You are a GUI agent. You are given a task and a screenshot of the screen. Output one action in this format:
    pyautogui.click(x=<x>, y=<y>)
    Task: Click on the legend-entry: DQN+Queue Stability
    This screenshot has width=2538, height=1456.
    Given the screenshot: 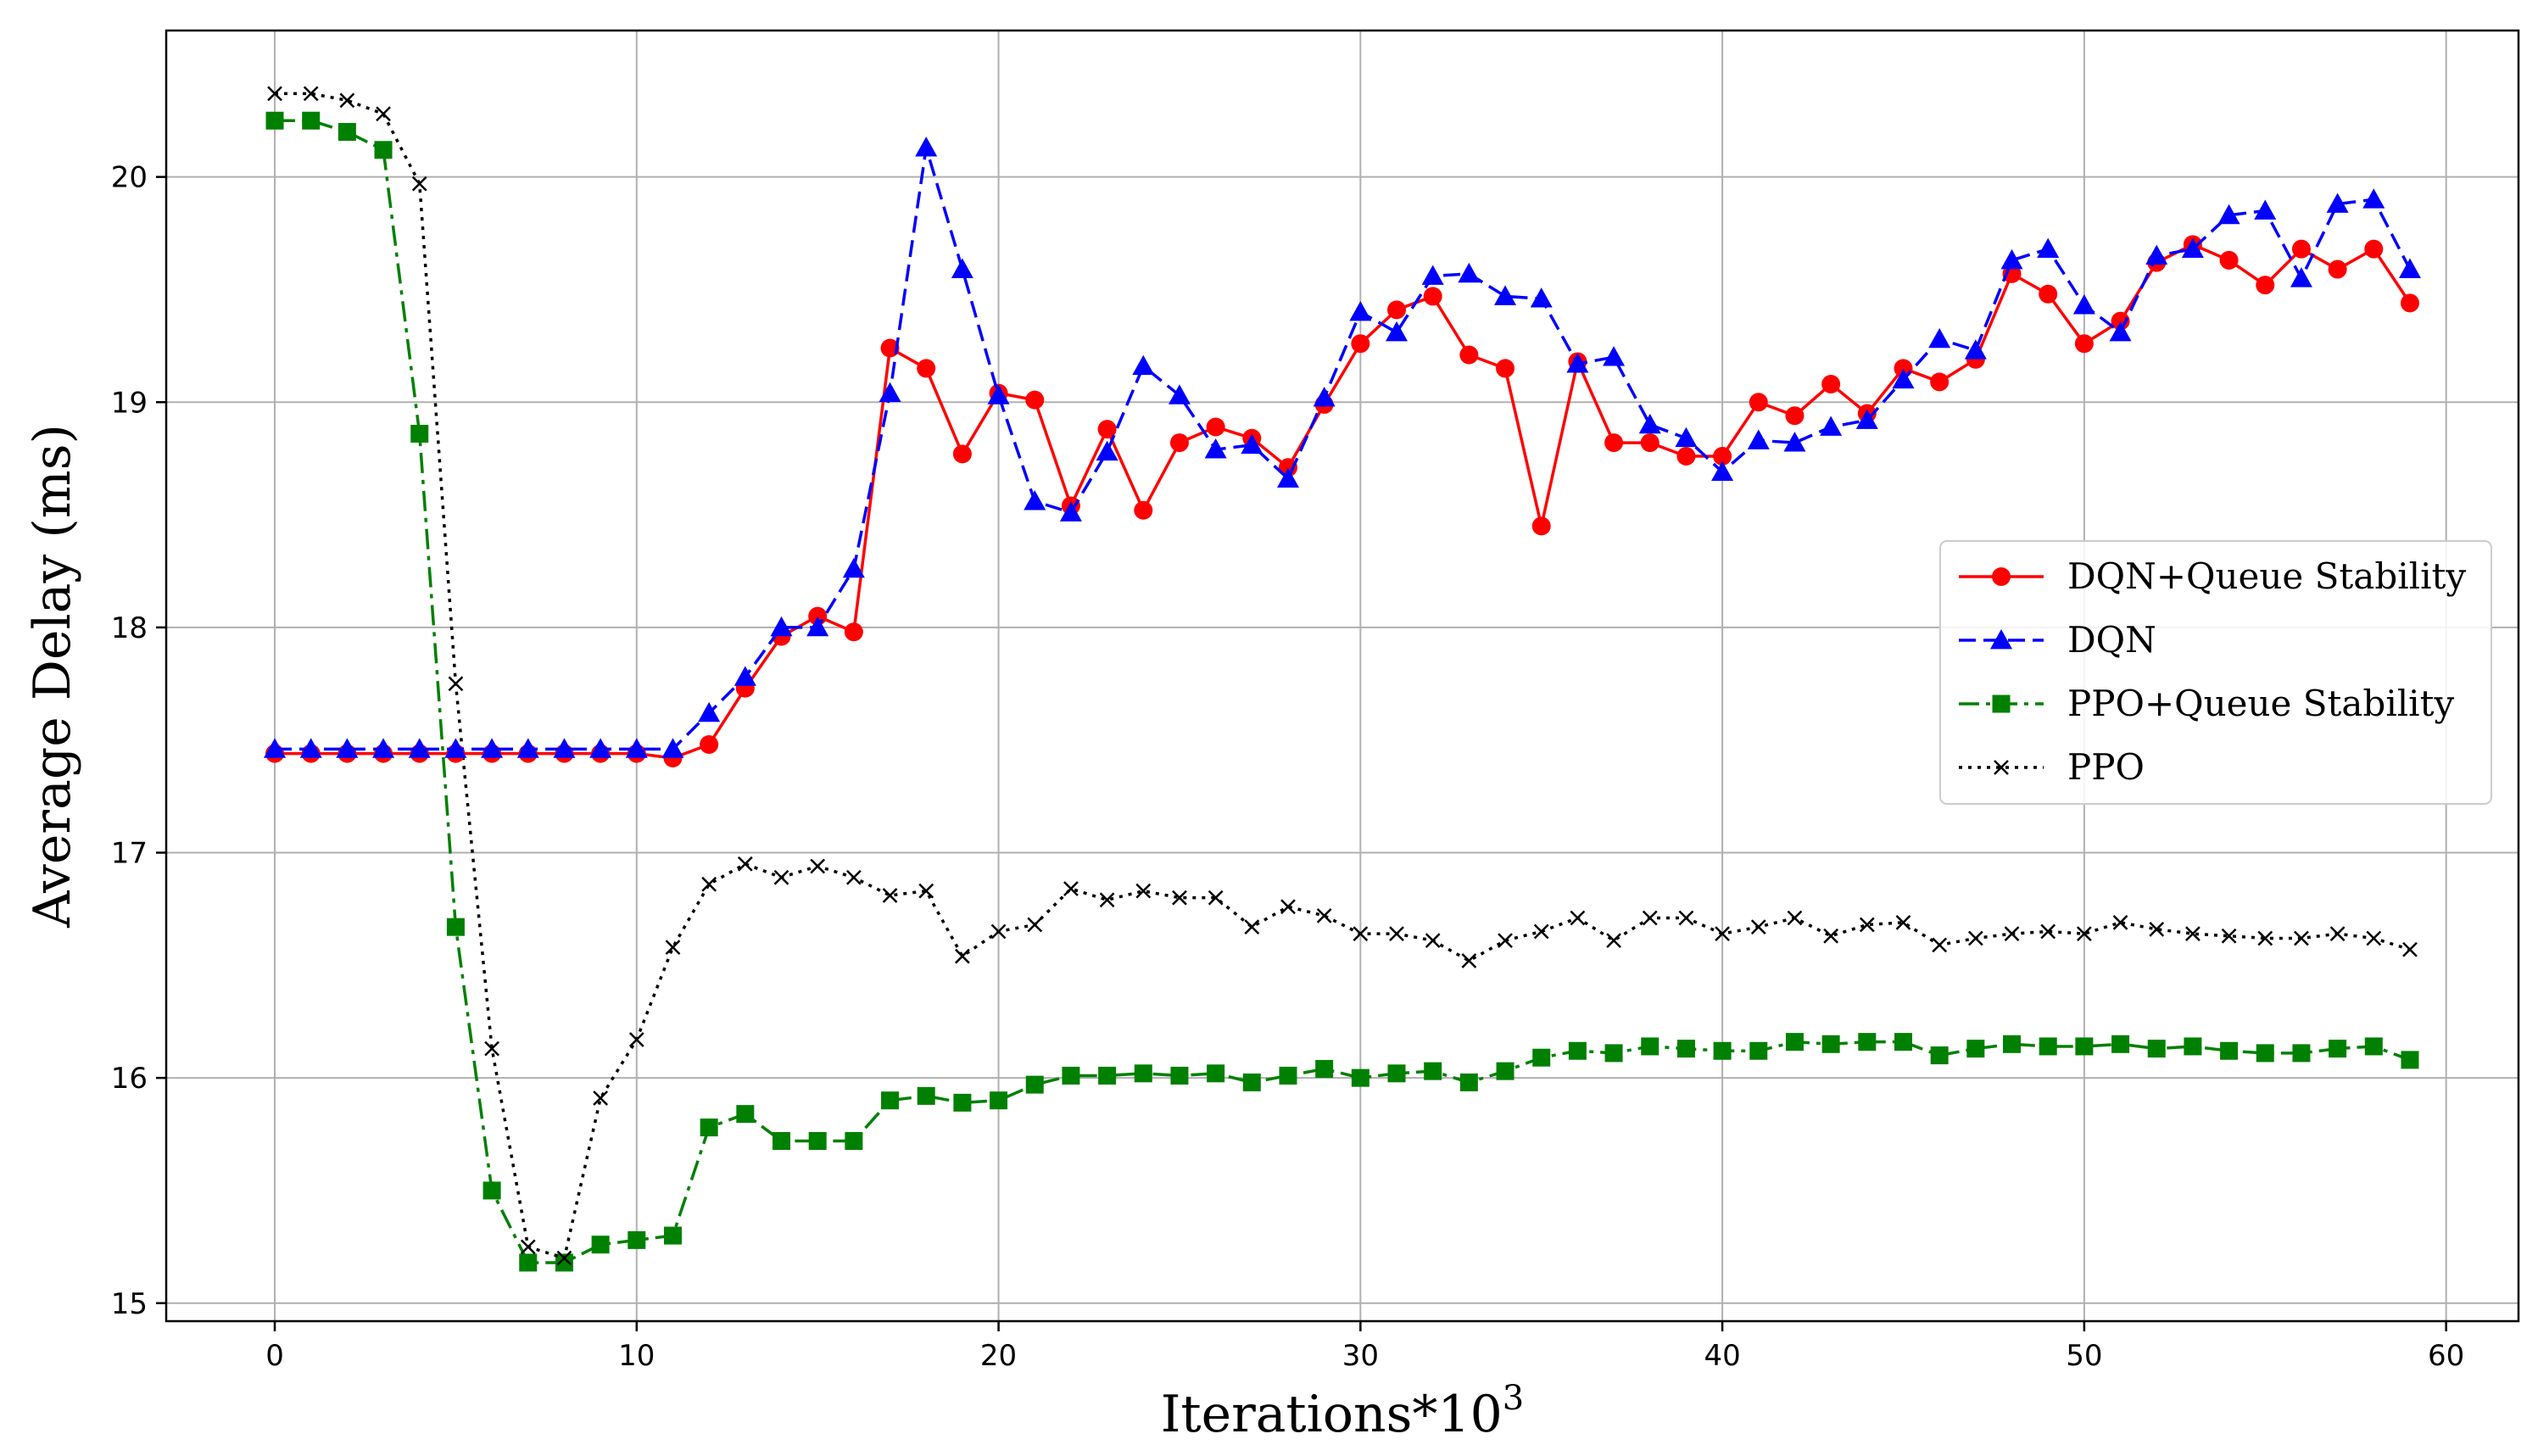 What is the action you would take?
    pyautogui.click(x=2213, y=576)
    